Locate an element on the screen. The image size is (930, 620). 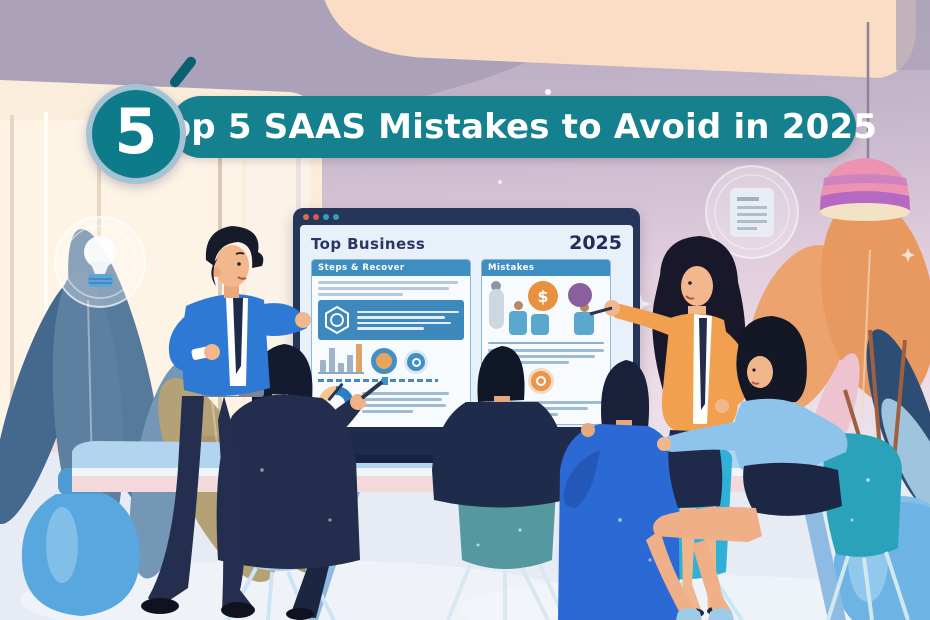
bar-chart is located at coordinates (341, 359).